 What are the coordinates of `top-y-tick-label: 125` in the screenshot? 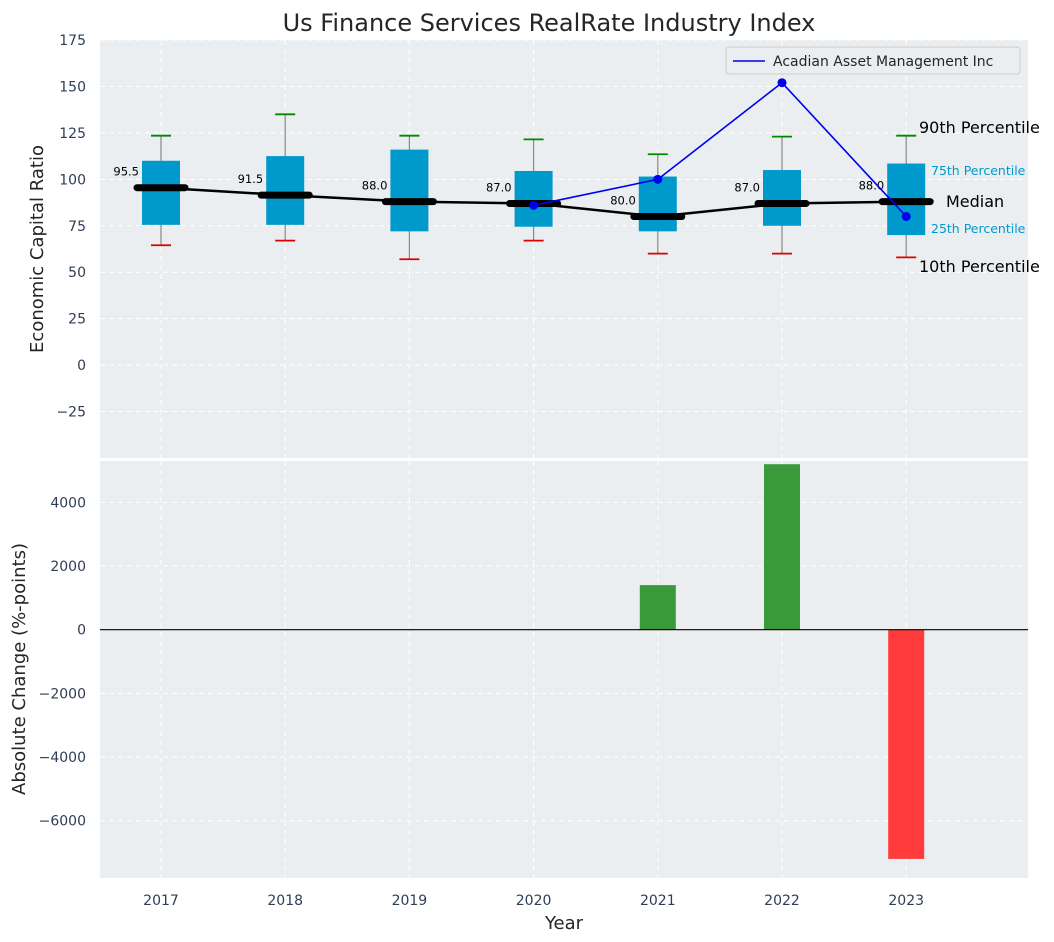 It's located at (72, 134).